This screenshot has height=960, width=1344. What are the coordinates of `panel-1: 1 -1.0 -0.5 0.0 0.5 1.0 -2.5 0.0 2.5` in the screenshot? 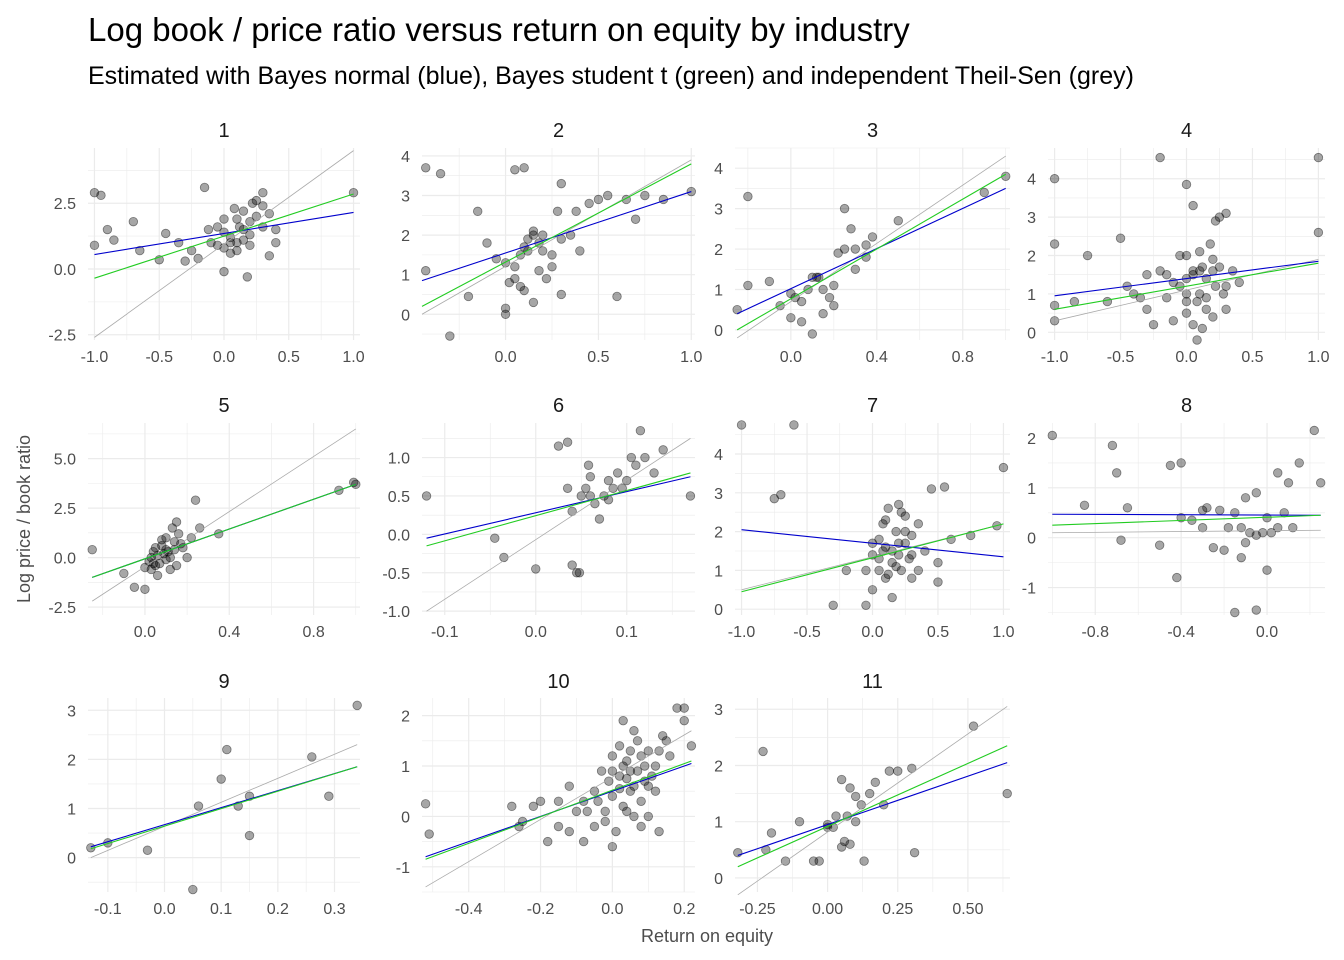 It's located at (206, 243).